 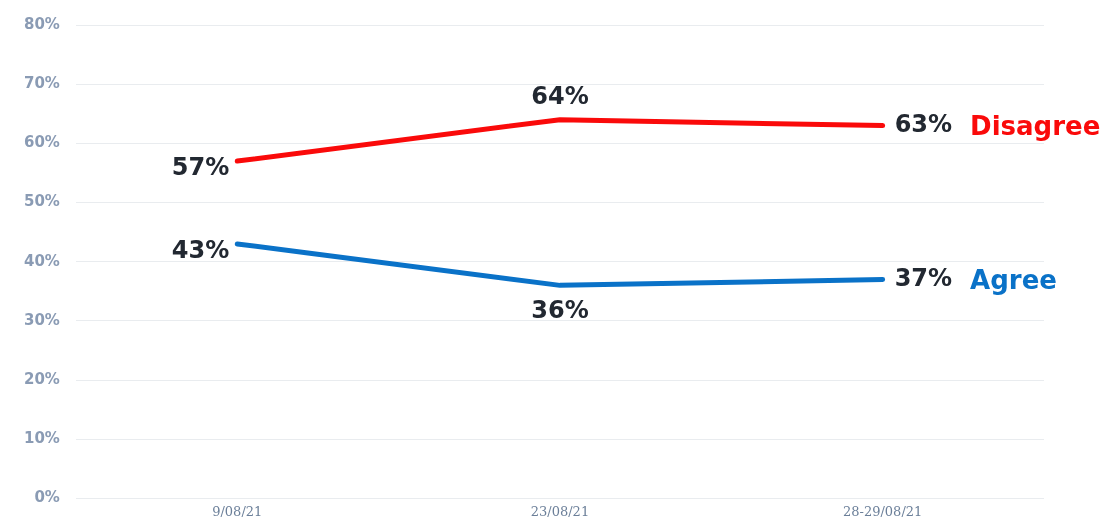 What do you see at coordinates (560, 511) in the screenshot?
I see `x-tick-label: 23/08/21` at bounding box center [560, 511].